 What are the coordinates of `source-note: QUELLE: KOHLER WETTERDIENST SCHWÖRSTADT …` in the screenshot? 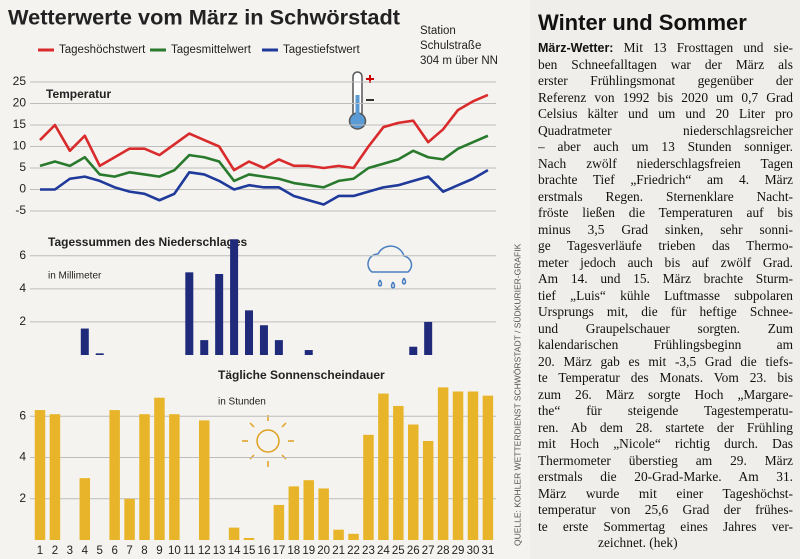 It's located at (517, 394).